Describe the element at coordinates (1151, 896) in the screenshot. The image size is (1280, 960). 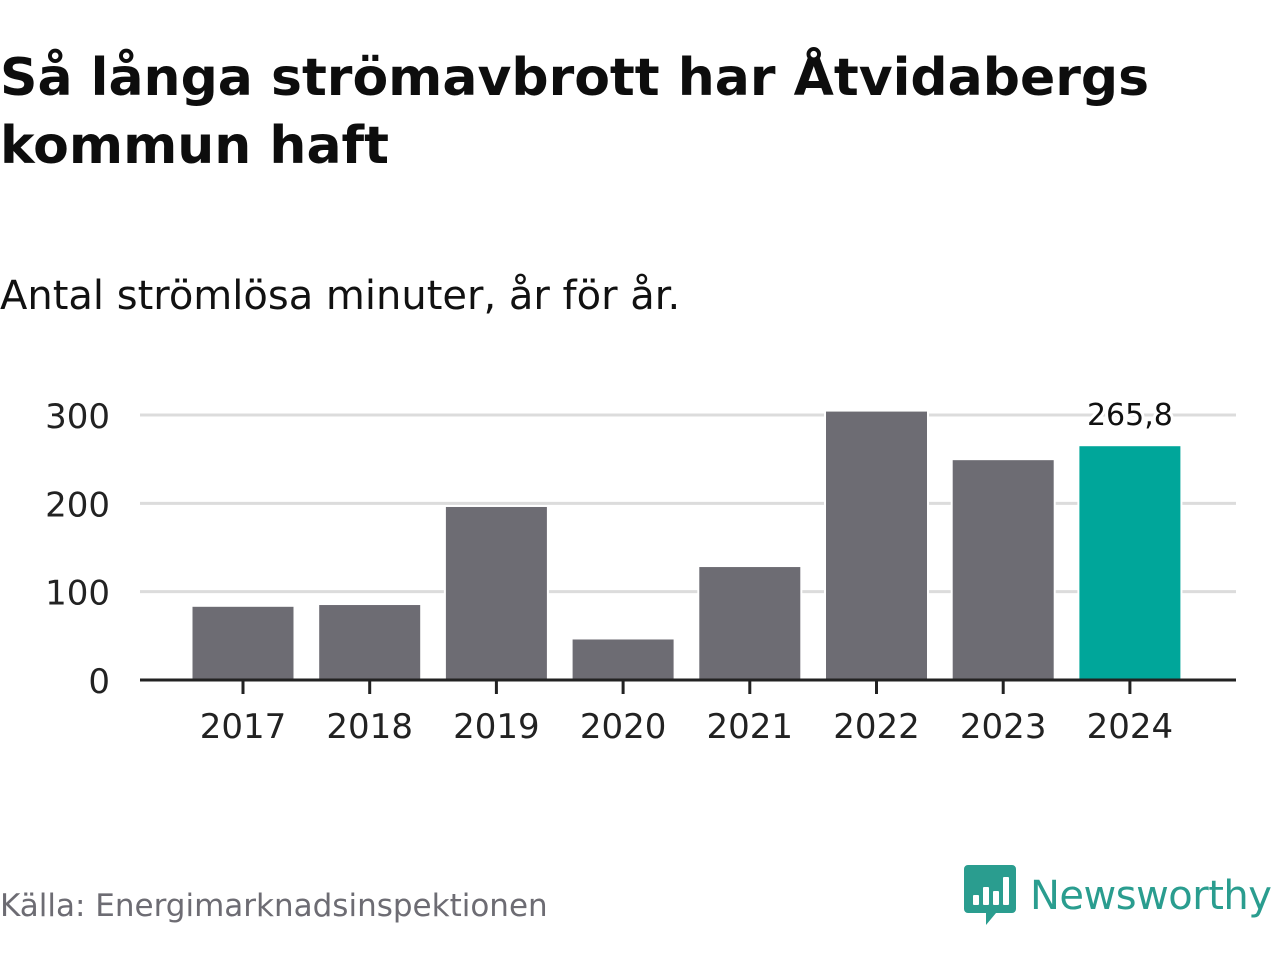
I see `brand-name: Newsworthy` at that location.